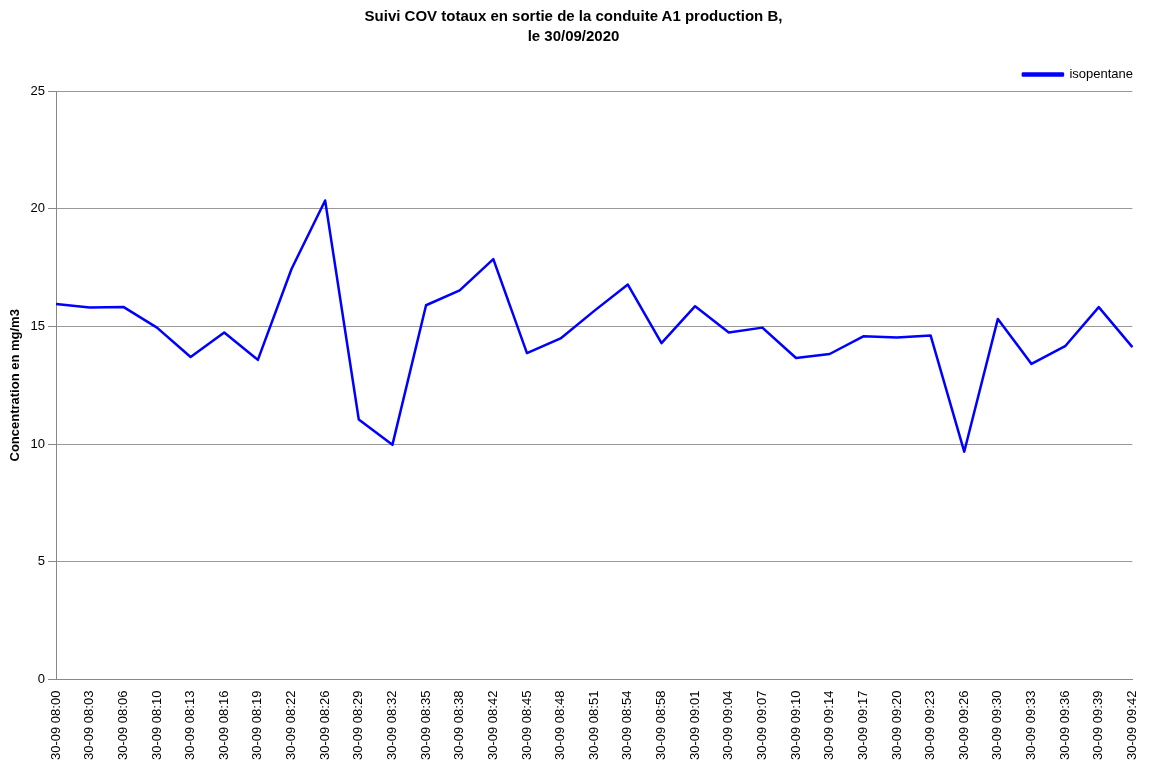  I want to click on x-tick-label: 30-09 08:03, so click(89, 725).